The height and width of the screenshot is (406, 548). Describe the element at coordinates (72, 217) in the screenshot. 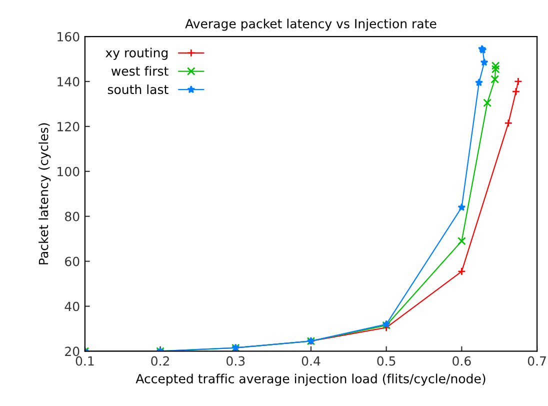

I see `y-tick-label: 80` at that location.